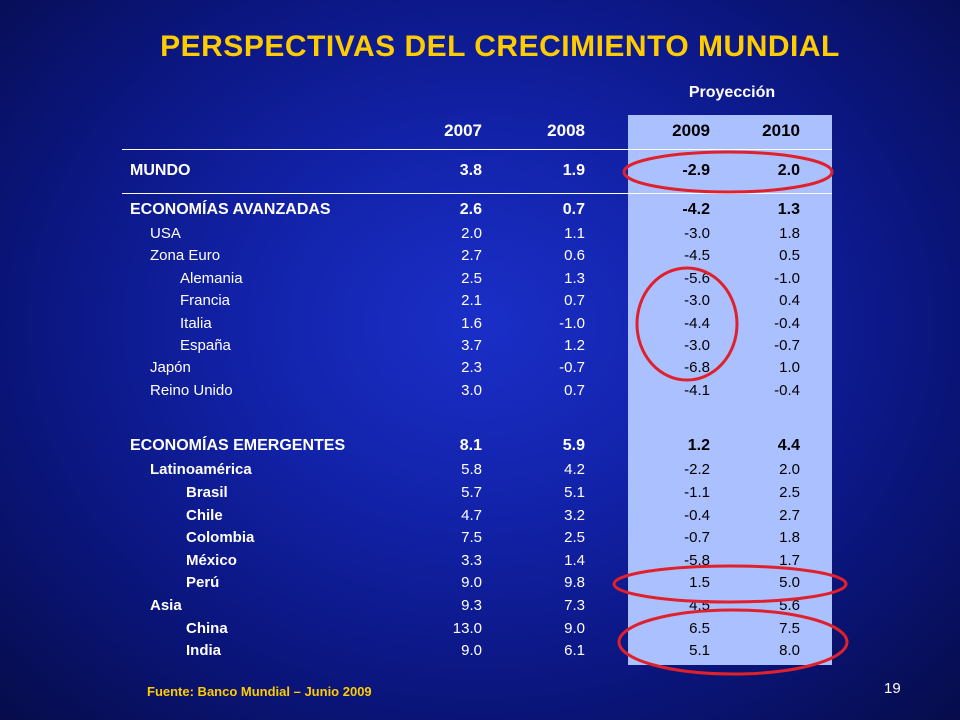  What do you see at coordinates (207, 628) in the screenshot?
I see `row-label: China` at bounding box center [207, 628].